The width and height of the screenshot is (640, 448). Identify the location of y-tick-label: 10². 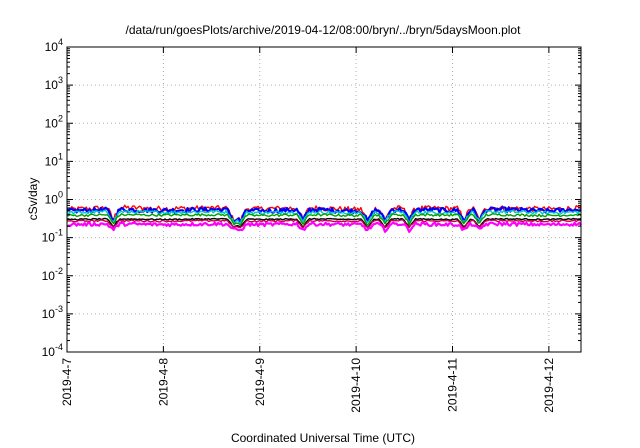
(54, 121).